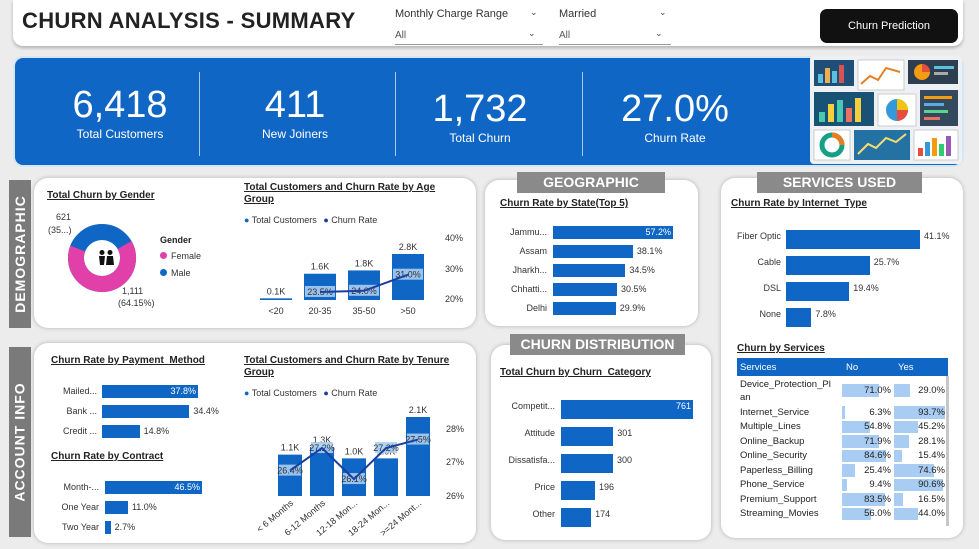 This screenshot has width=979, height=549. Describe the element at coordinates (175, 273) in the screenshot. I see `legend-male: Male` at that location.